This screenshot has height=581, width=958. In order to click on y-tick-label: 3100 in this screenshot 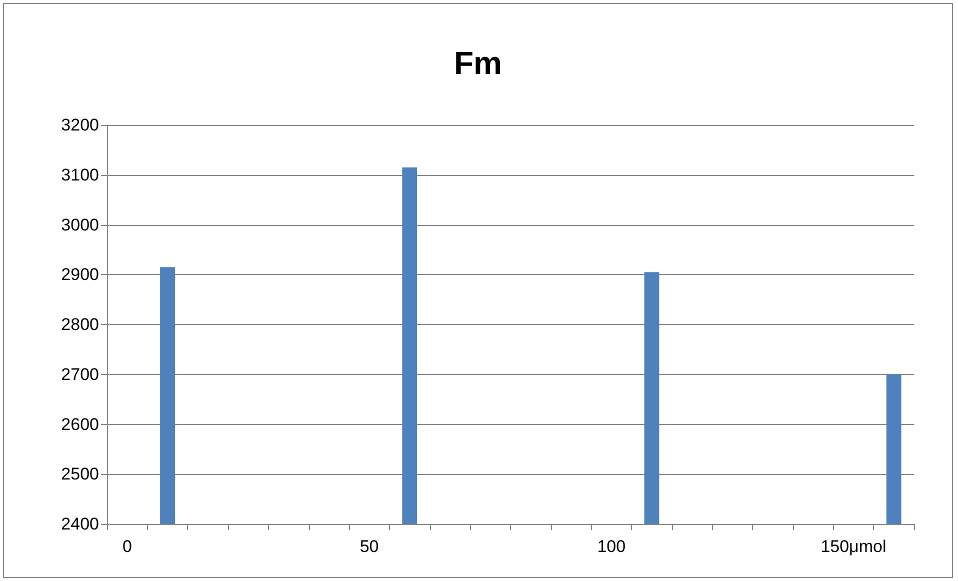, I will do `click(80, 174)`.